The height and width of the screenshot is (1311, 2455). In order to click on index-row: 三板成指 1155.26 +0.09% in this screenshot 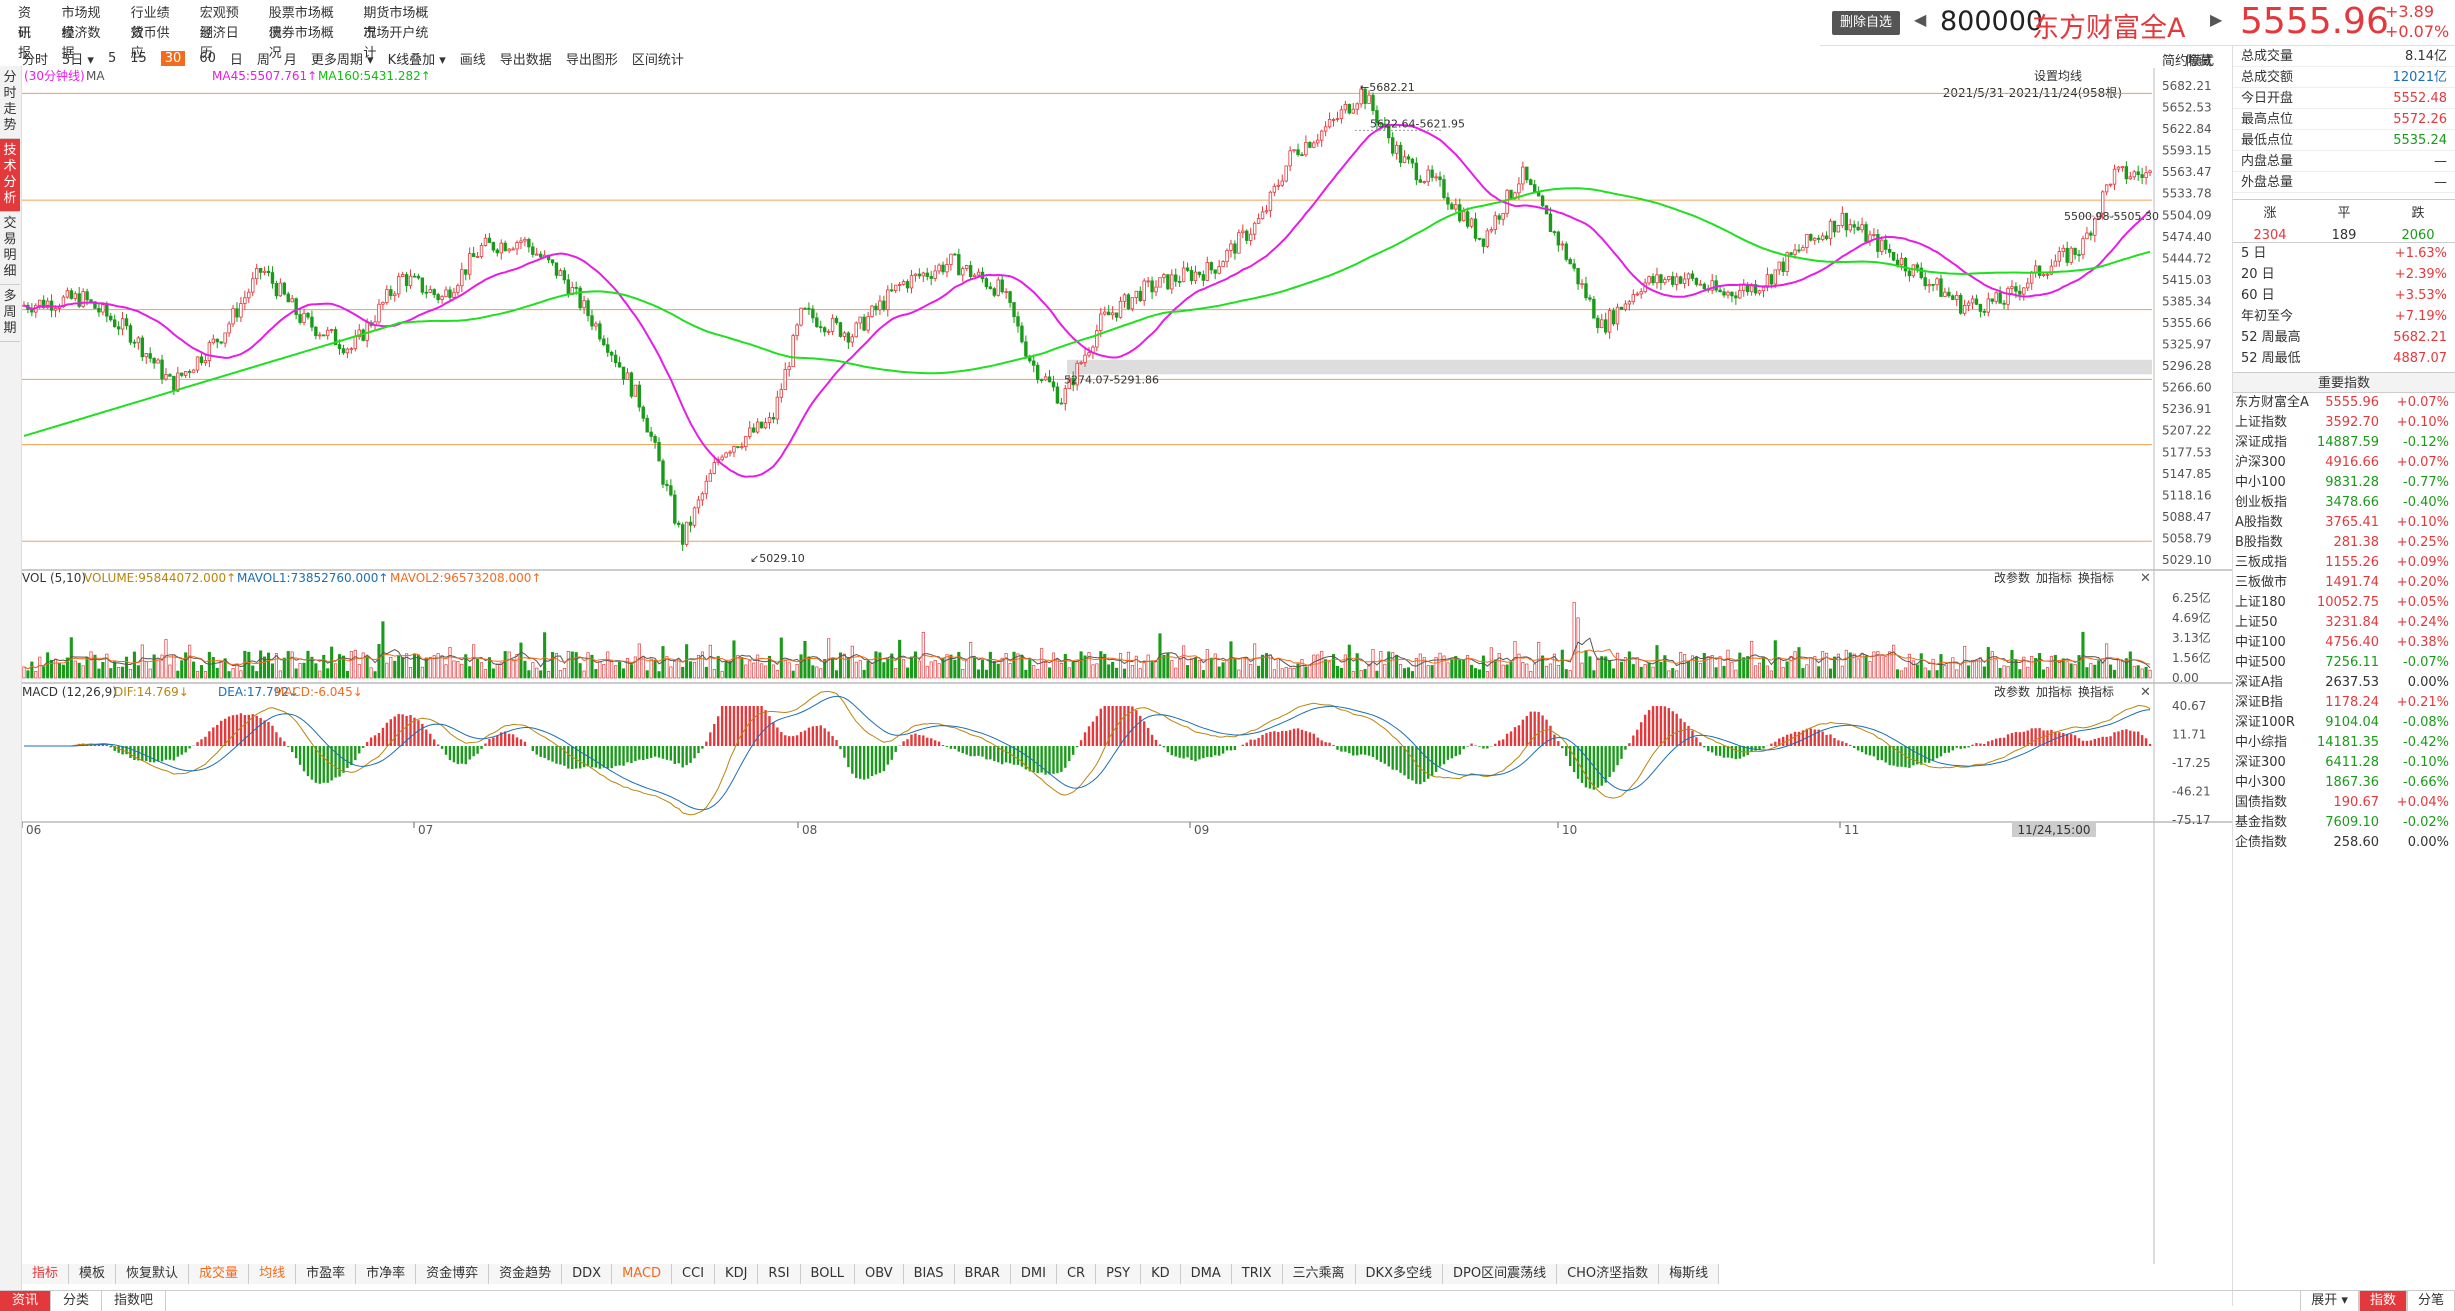, I will do `click(2344, 563)`.